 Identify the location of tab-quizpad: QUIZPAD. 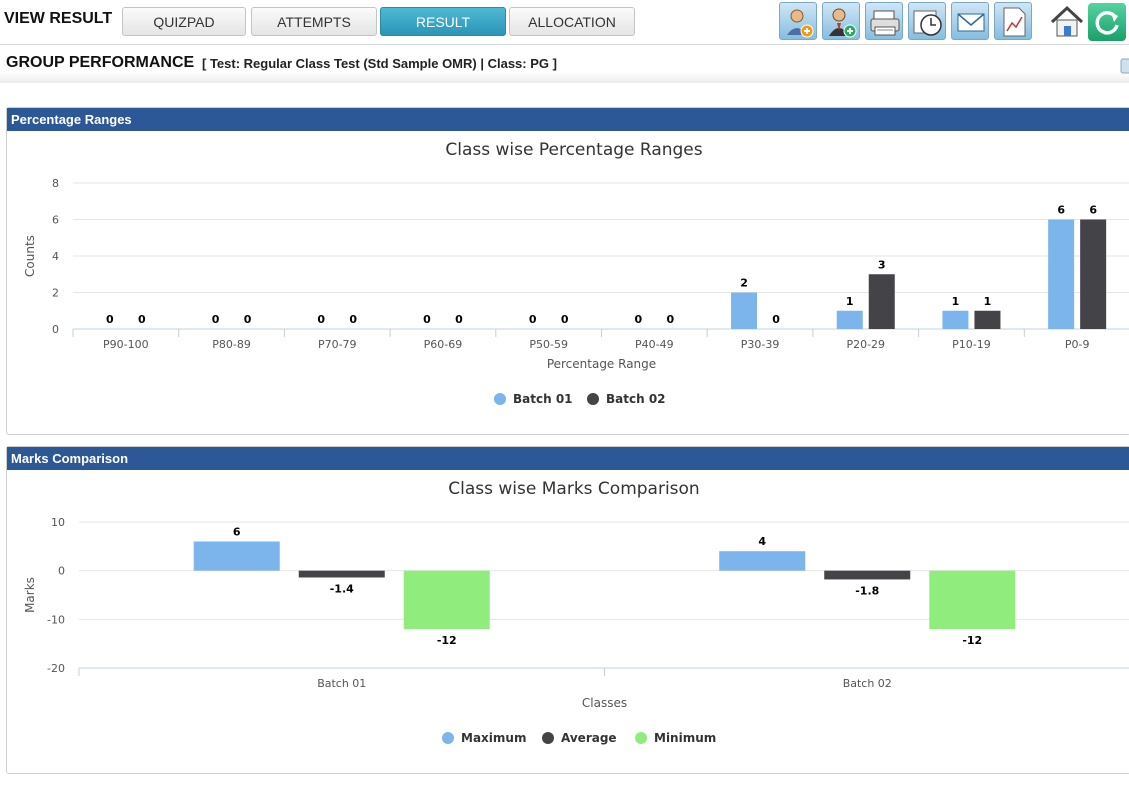
(184, 21).